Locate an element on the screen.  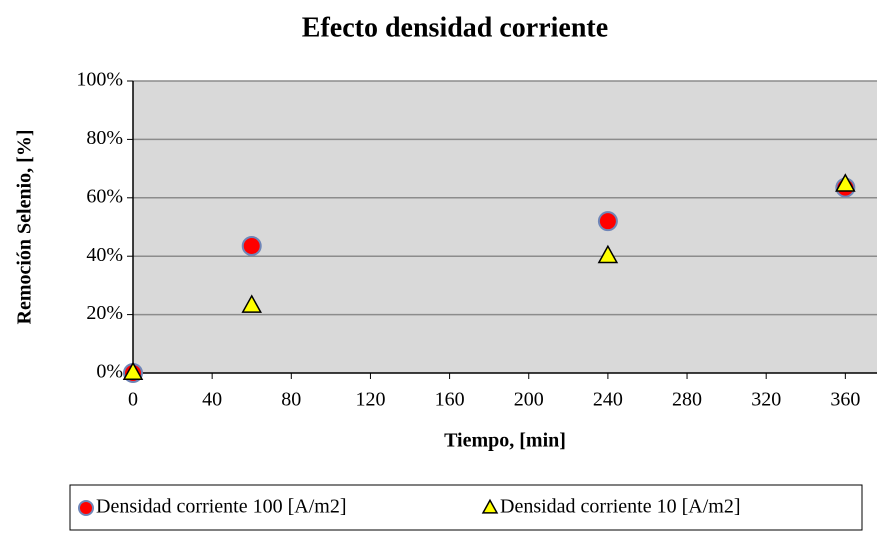
x-axis-label: Tiempo, [min] is located at coordinates (505, 441).